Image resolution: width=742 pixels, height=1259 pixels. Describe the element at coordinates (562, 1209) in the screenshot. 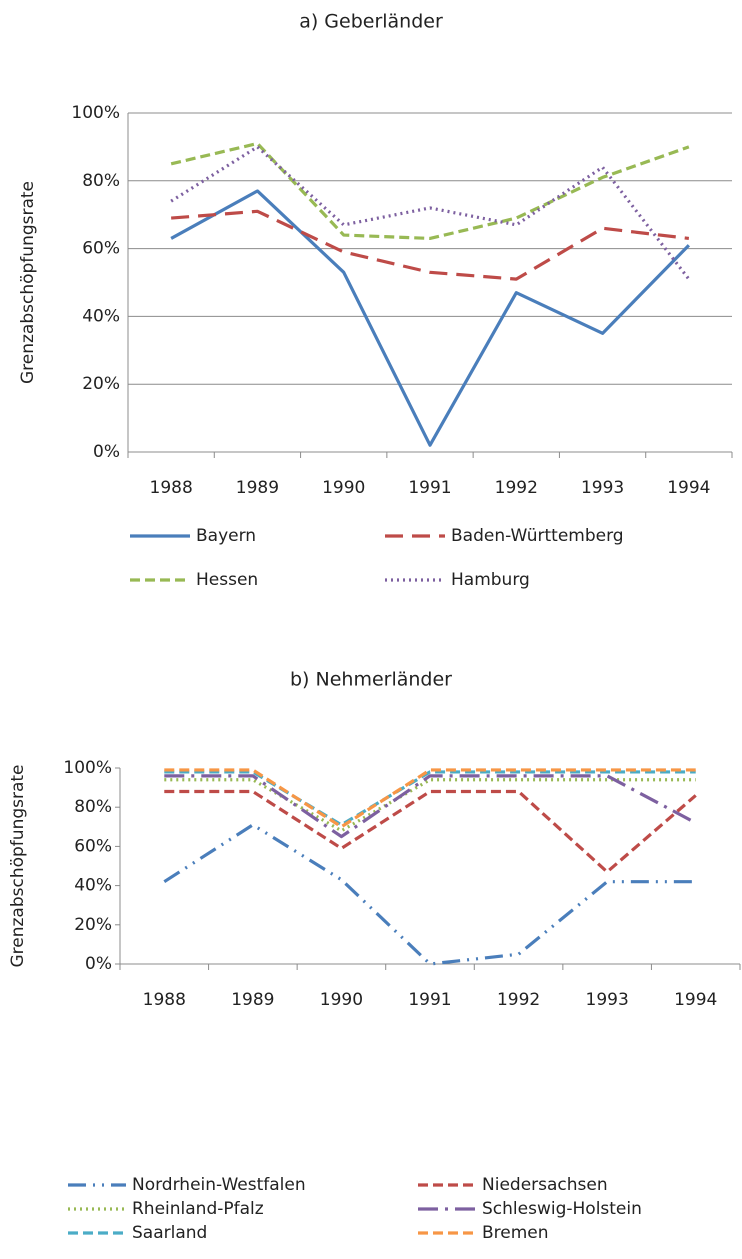

I see `legend-label: Schleswig-Holstein` at that location.